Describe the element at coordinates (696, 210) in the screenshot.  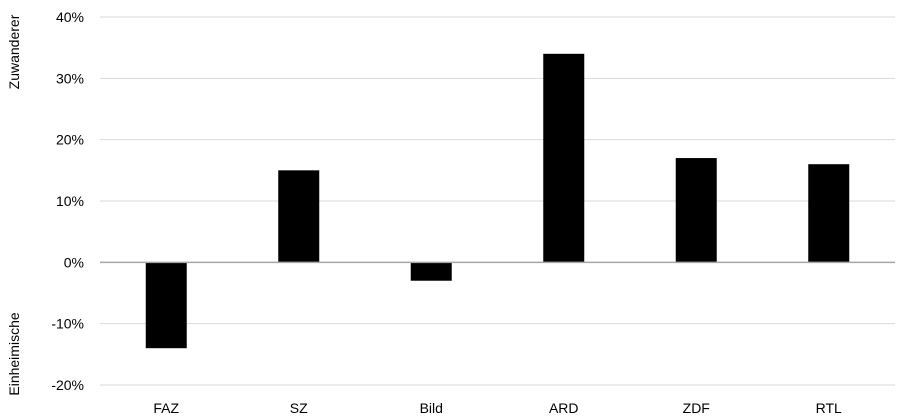
I see `bar-zdf` at that location.